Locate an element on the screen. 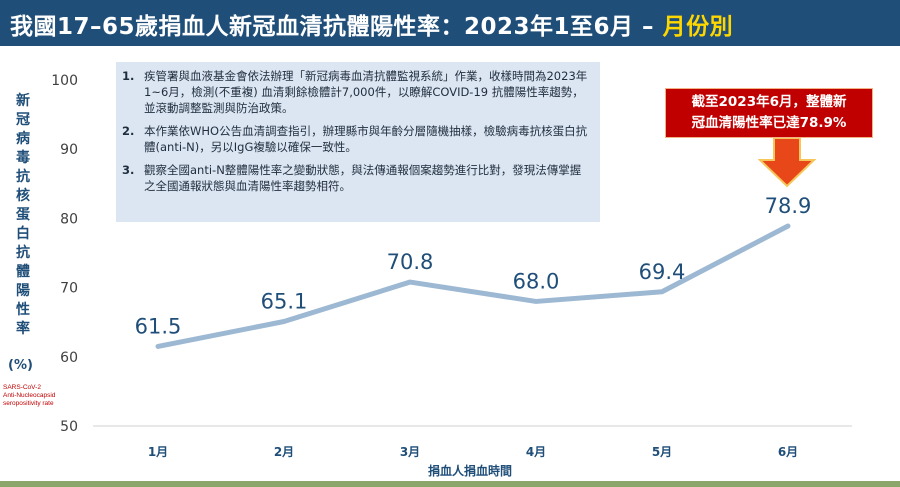 This screenshot has width=900, height=487. y-tick-label: 90 is located at coordinates (69, 150).